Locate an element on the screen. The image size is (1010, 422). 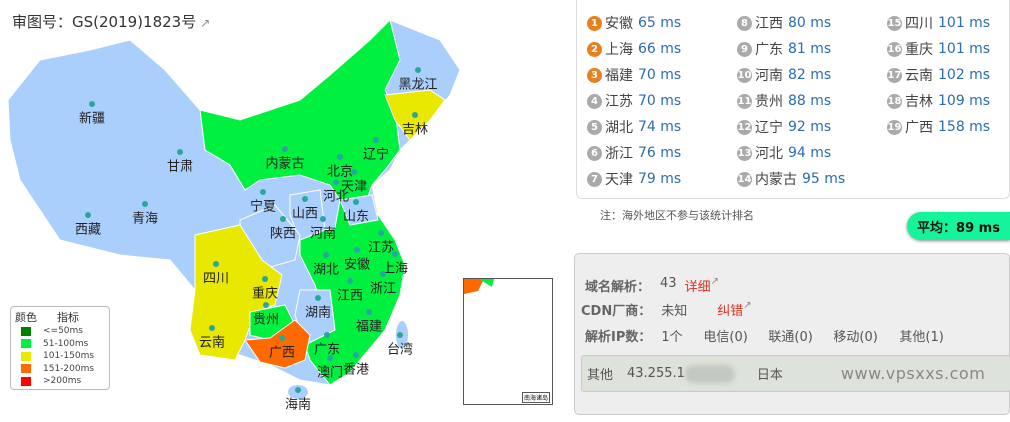
rank-latency: 80 ms is located at coordinates (810, 23).